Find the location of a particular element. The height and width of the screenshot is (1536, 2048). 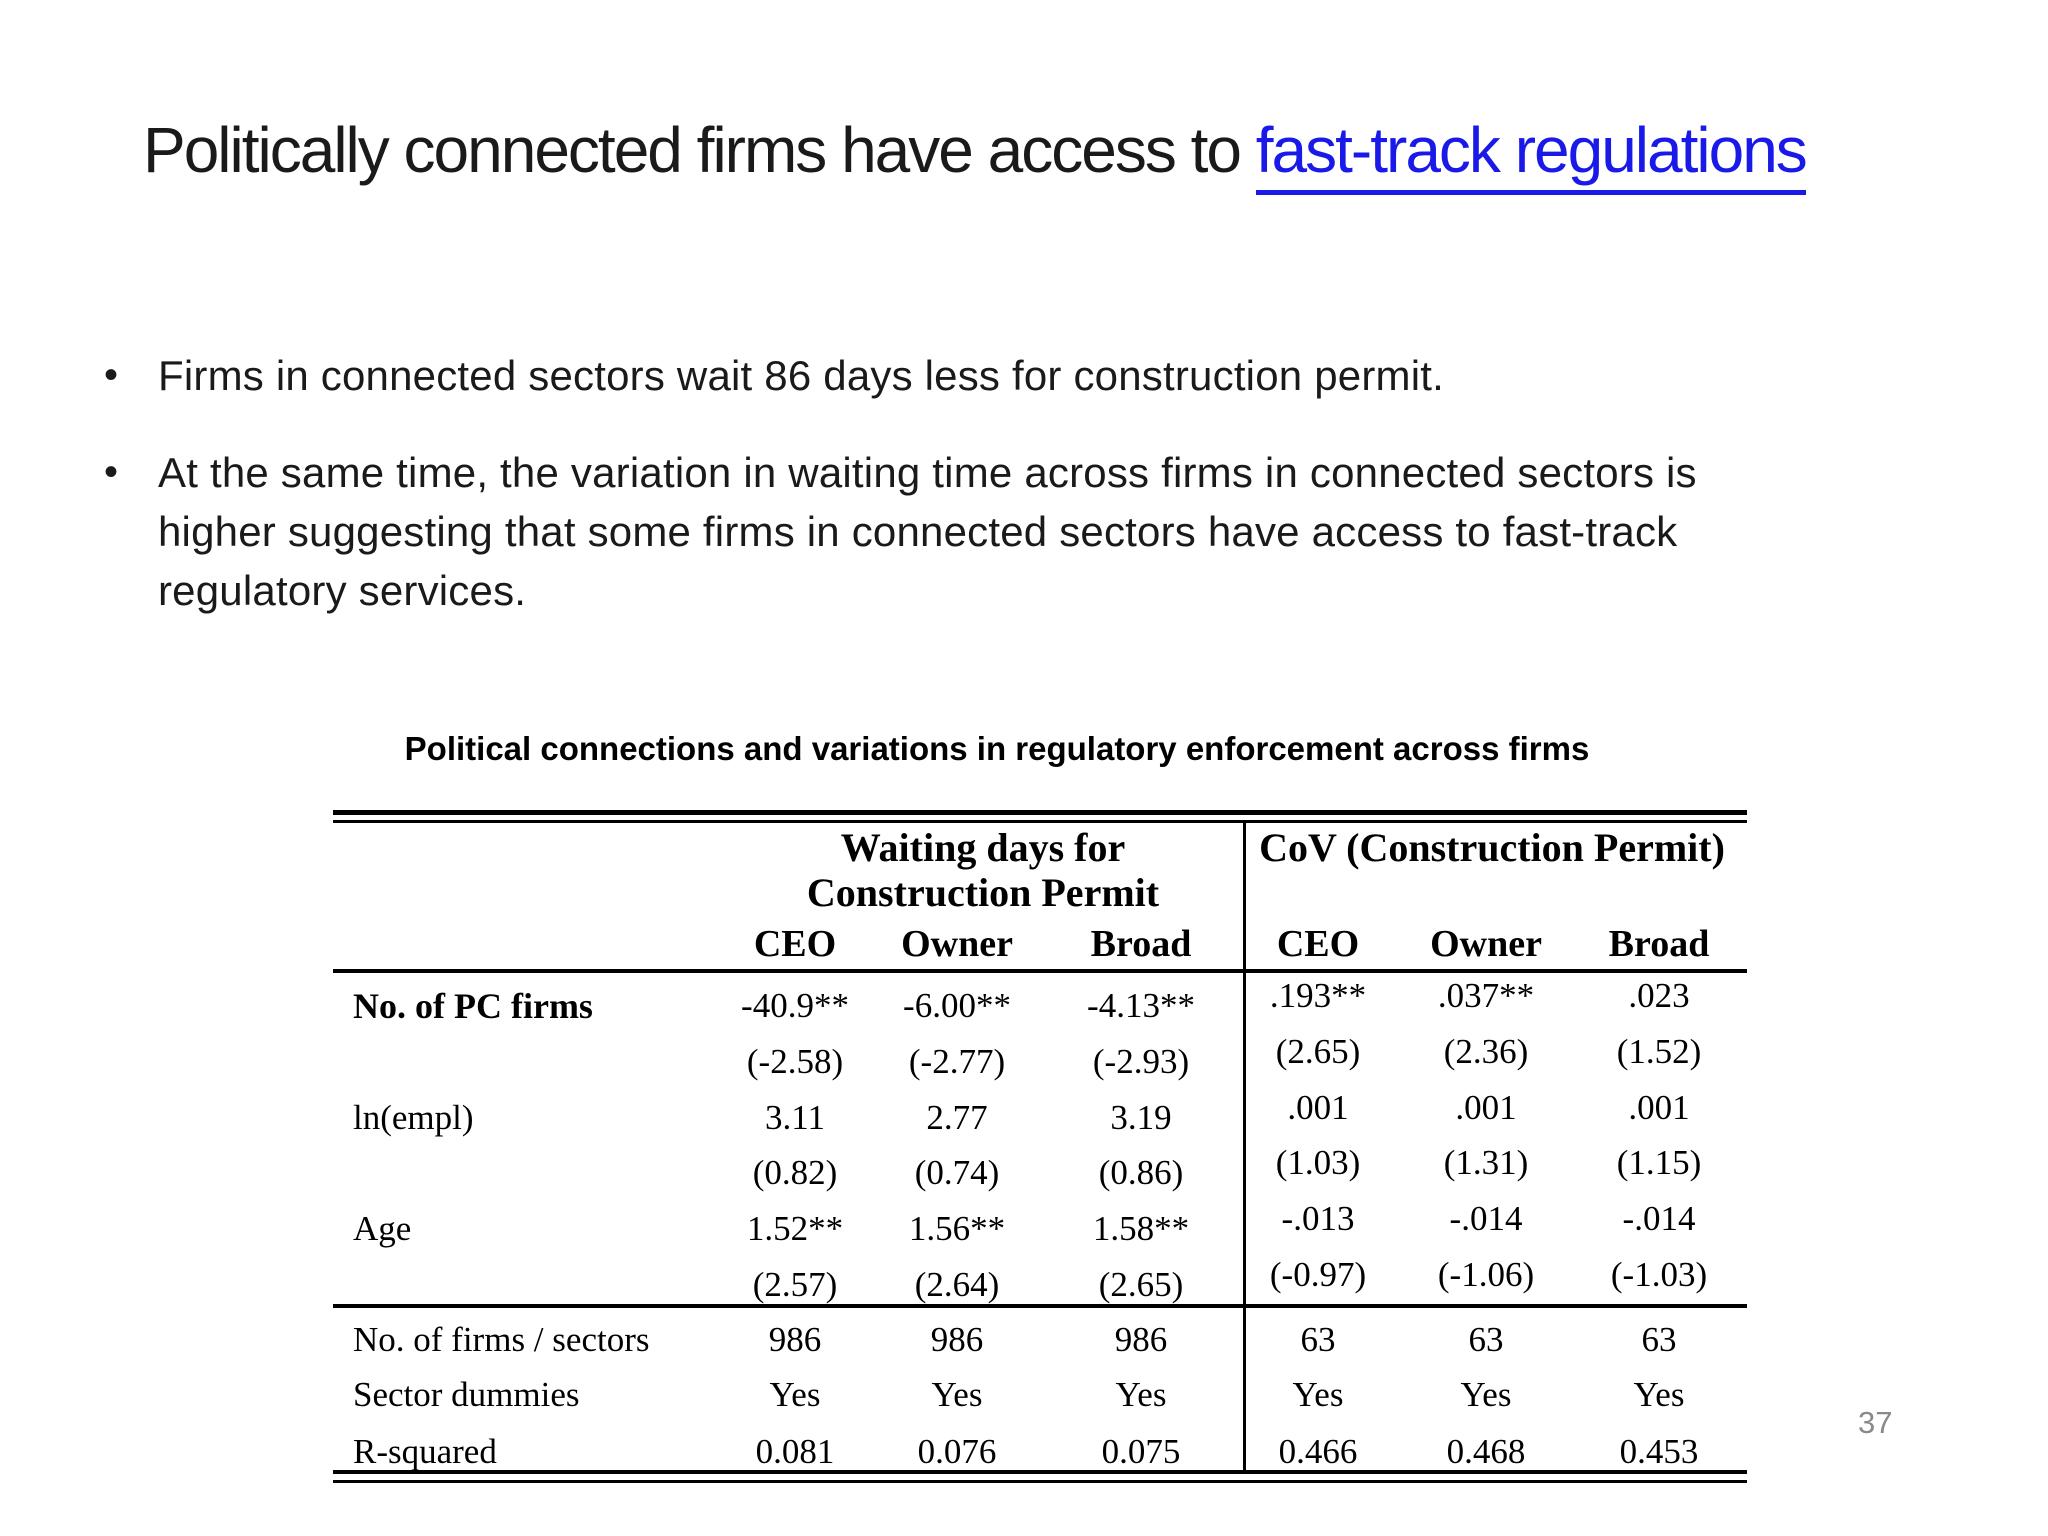

table-cell: (0.82) is located at coordinates (795, 1172).